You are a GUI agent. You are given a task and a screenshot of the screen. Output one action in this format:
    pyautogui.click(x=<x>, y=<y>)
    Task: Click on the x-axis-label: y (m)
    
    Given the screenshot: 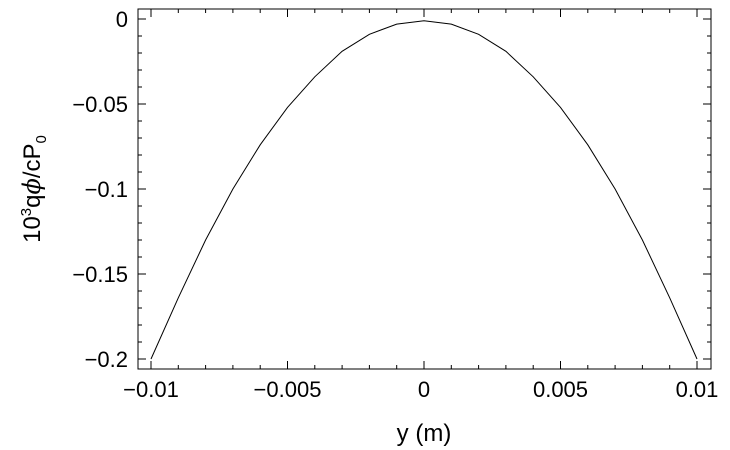 What is the action you would take?
    pyautogui.click(x=424, y=433)
    